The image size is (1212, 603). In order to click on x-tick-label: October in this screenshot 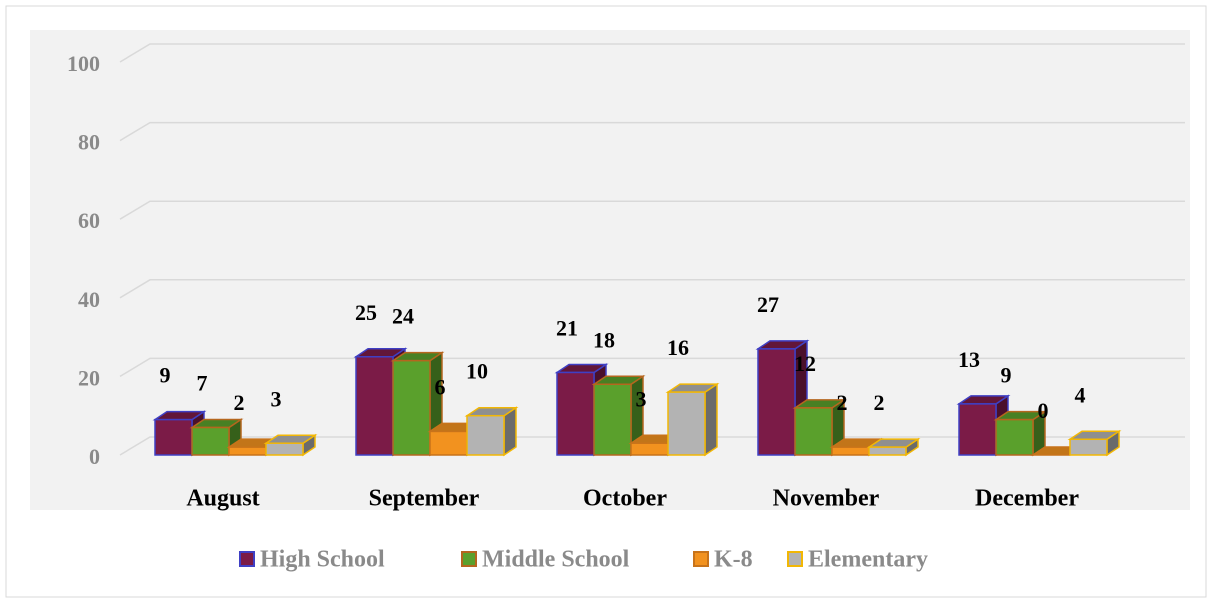, I will do `click(625, 499)`.